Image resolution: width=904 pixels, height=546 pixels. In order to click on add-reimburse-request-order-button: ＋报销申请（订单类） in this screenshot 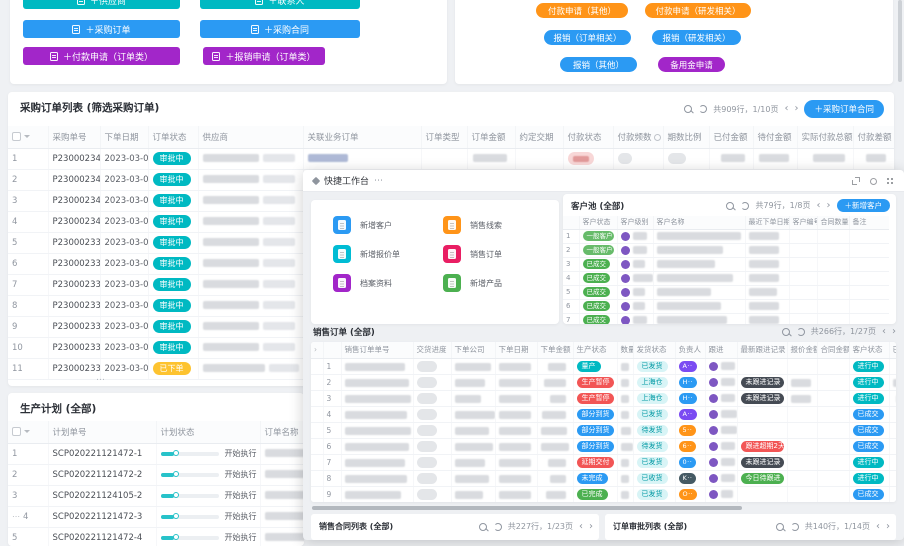, I will do `click(264, 56)`.